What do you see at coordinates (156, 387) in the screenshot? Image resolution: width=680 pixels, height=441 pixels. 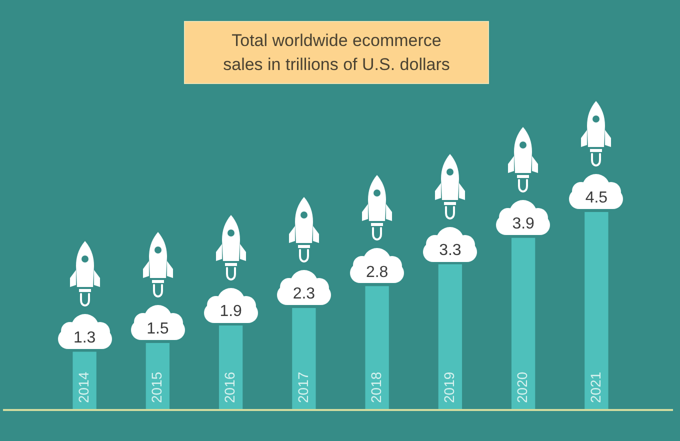 I see `x-tick-label: 2015` at bounding box center [156, 387].